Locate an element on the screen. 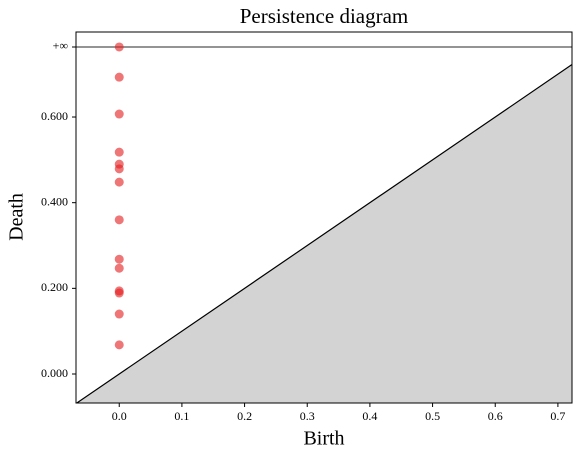 The height and width of the screenshot is (460, 582). y-tick-label: 0.200 is located at coordinates (54, 287).